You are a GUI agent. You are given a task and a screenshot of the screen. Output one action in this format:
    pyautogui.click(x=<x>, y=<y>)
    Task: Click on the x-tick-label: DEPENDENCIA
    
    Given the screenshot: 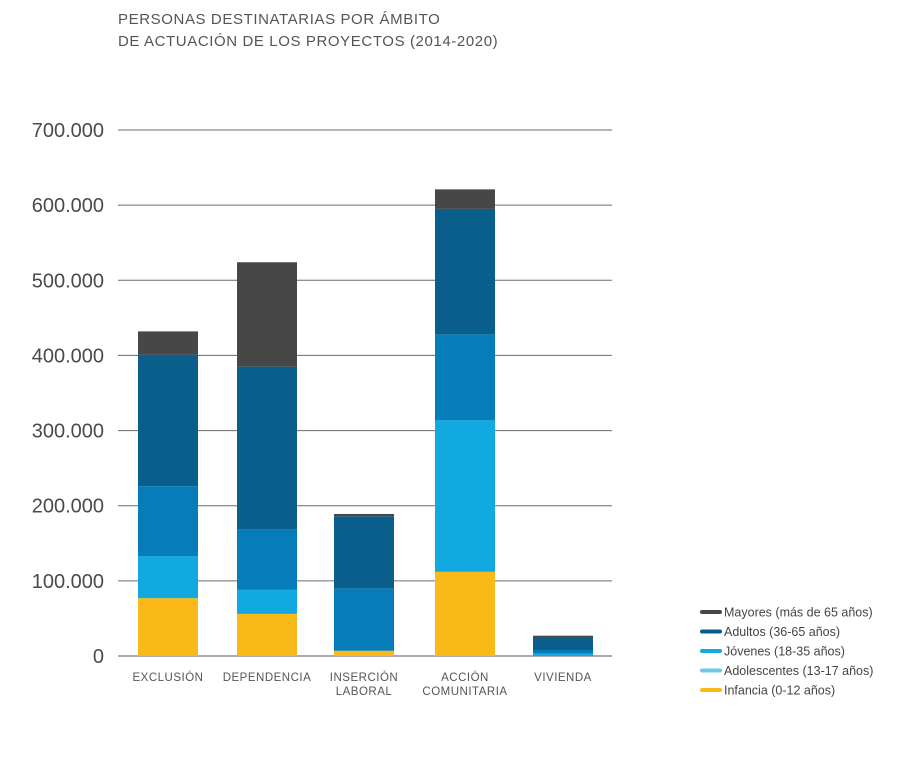 What is the action you would take?
    pyautogui.click(x=267, y=678)
    